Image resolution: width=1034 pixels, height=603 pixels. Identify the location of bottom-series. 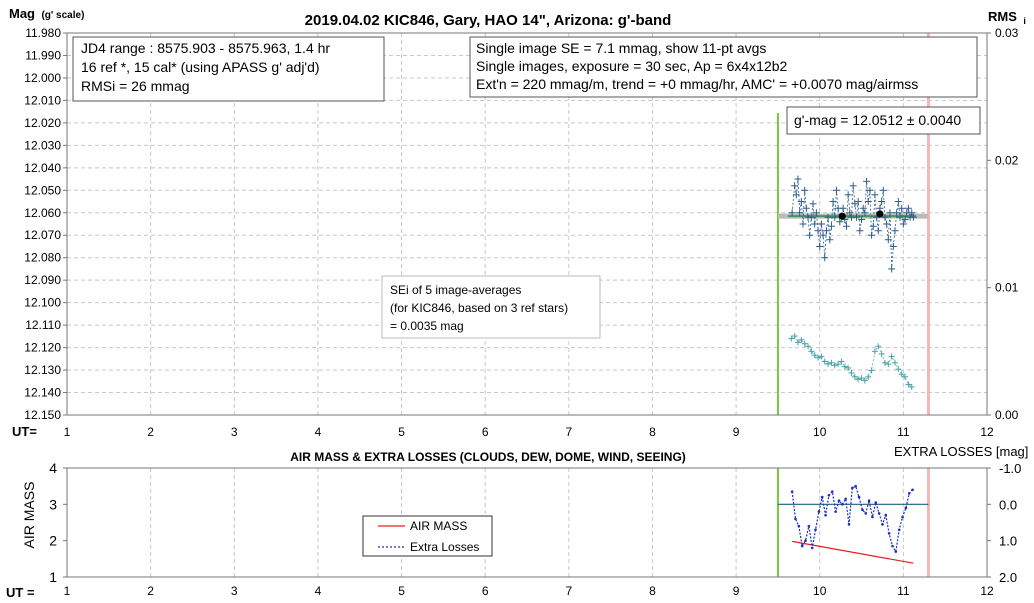
(853, 522).